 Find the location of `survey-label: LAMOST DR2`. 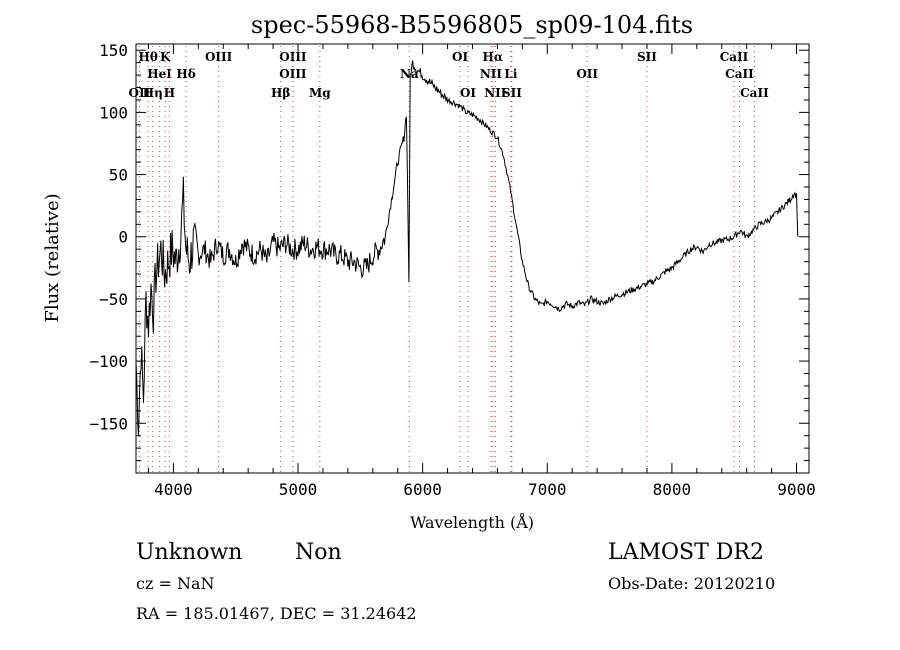

survey-label: LAMOST DR2 is located at coordinates (686, 552).